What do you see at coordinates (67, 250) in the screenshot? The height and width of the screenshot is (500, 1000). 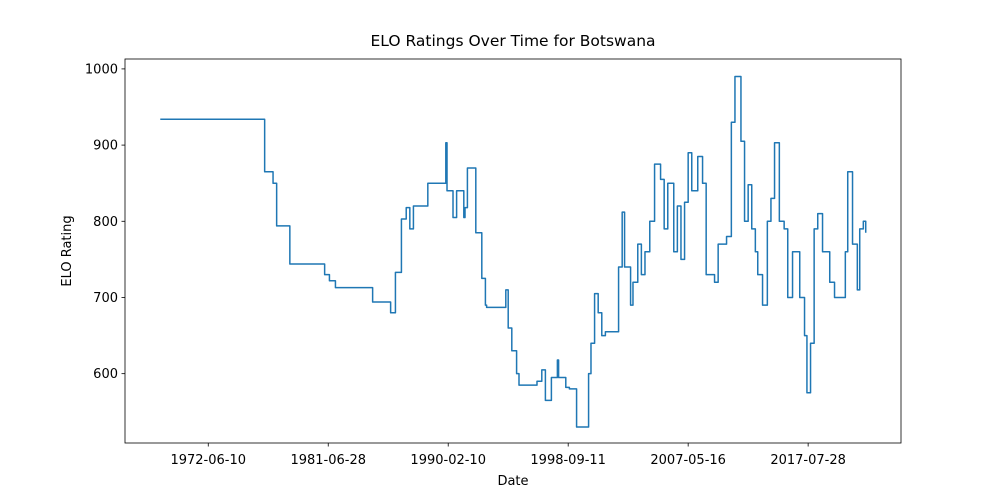 I see `y-axis-label: ELO Rating` at bounding box center [67, 250].